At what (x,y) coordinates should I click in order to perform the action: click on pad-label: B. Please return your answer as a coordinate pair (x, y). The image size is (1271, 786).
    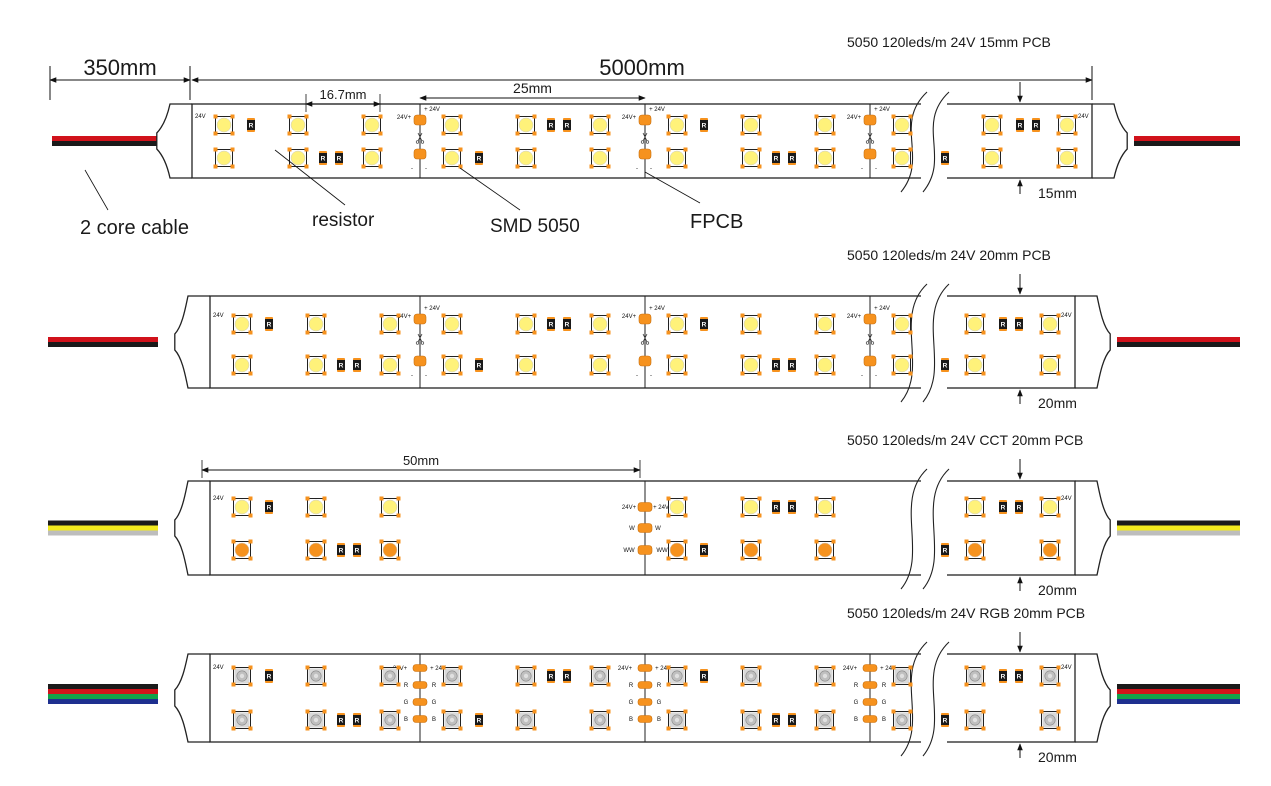
    Looking at the image, I should click on (659, 720).